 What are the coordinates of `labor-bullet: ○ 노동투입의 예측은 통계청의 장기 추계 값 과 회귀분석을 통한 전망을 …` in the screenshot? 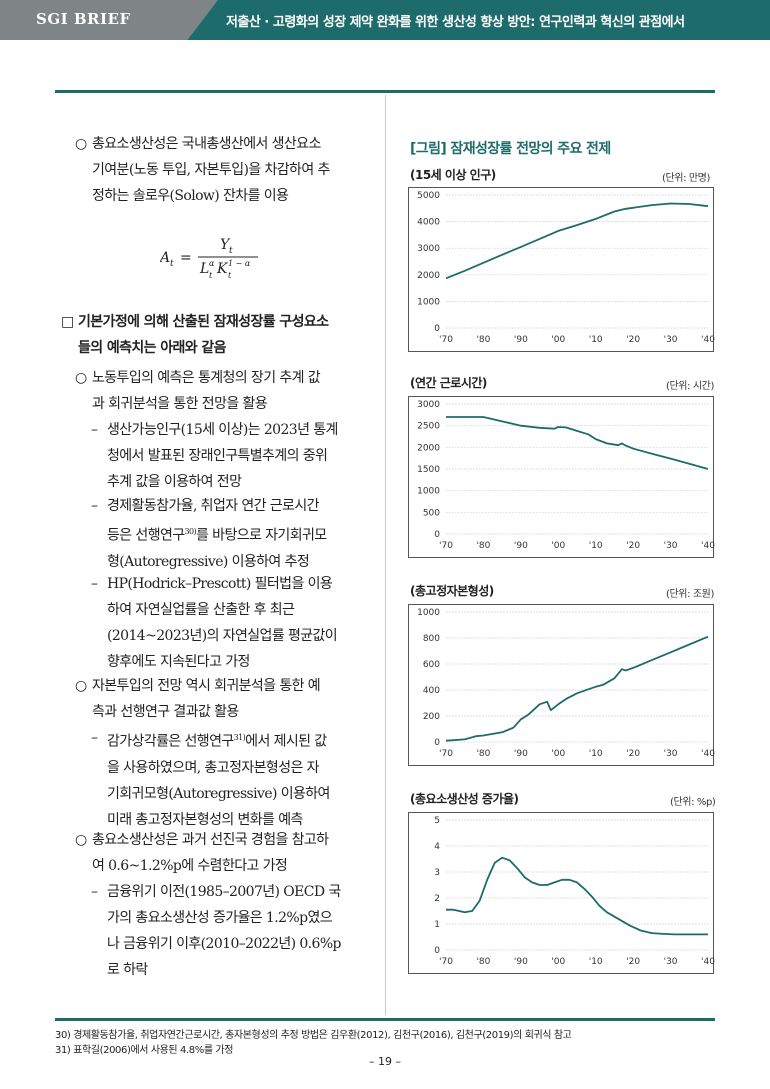 It's located at (225, 391).